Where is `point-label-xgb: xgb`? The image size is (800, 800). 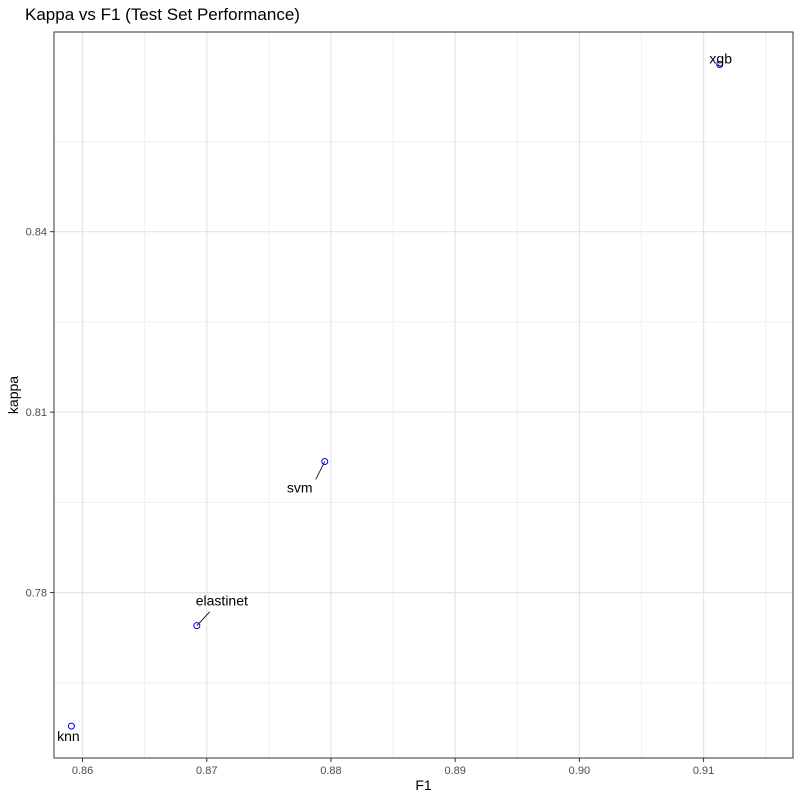 point-label-xgb: xgb is located at coordinates (720, 58).